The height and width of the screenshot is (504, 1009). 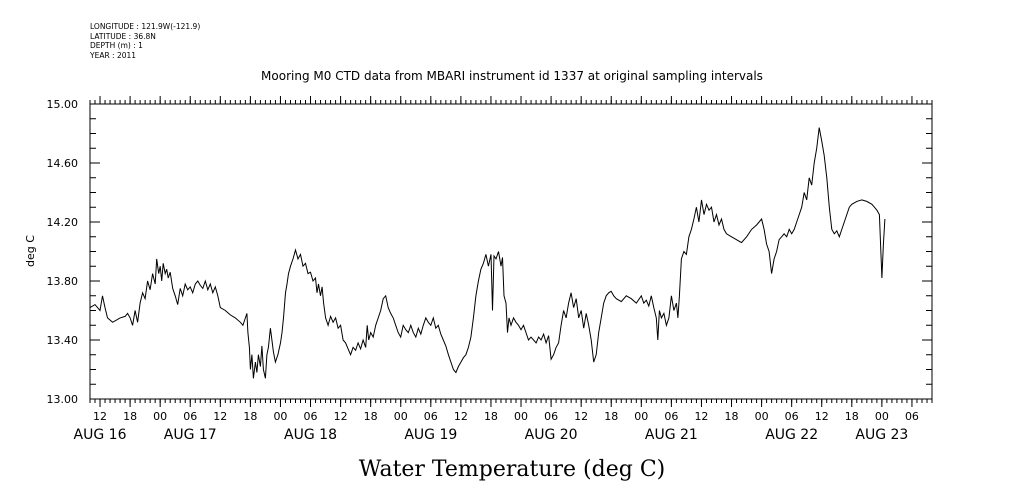 What do you see at coordinates (551, 435) in the screenshot?
I see `x-date-label: AUG 20` at bounding box center [551, 435].